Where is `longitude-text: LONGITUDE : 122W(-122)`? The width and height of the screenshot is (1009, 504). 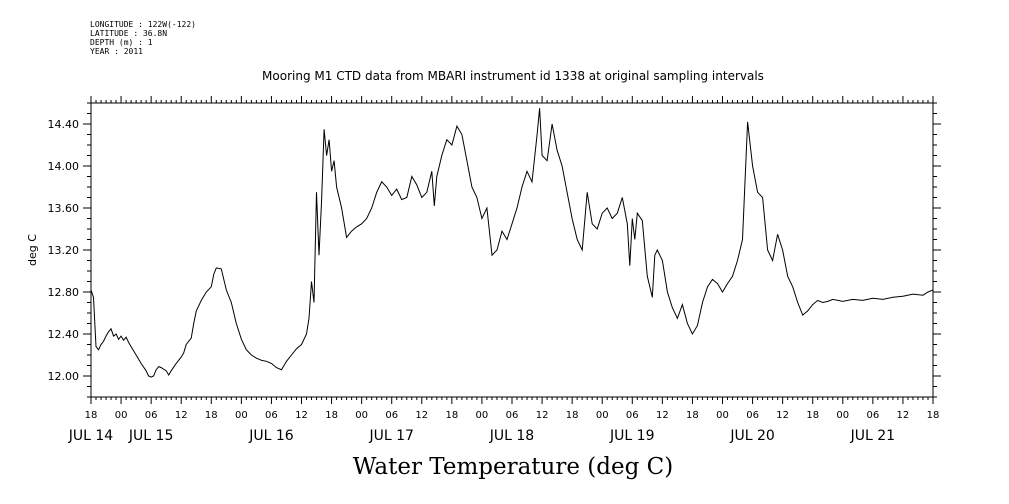 longitude-text: LONGITUDE : 122W(-122) is located at coordinates (143, 24).